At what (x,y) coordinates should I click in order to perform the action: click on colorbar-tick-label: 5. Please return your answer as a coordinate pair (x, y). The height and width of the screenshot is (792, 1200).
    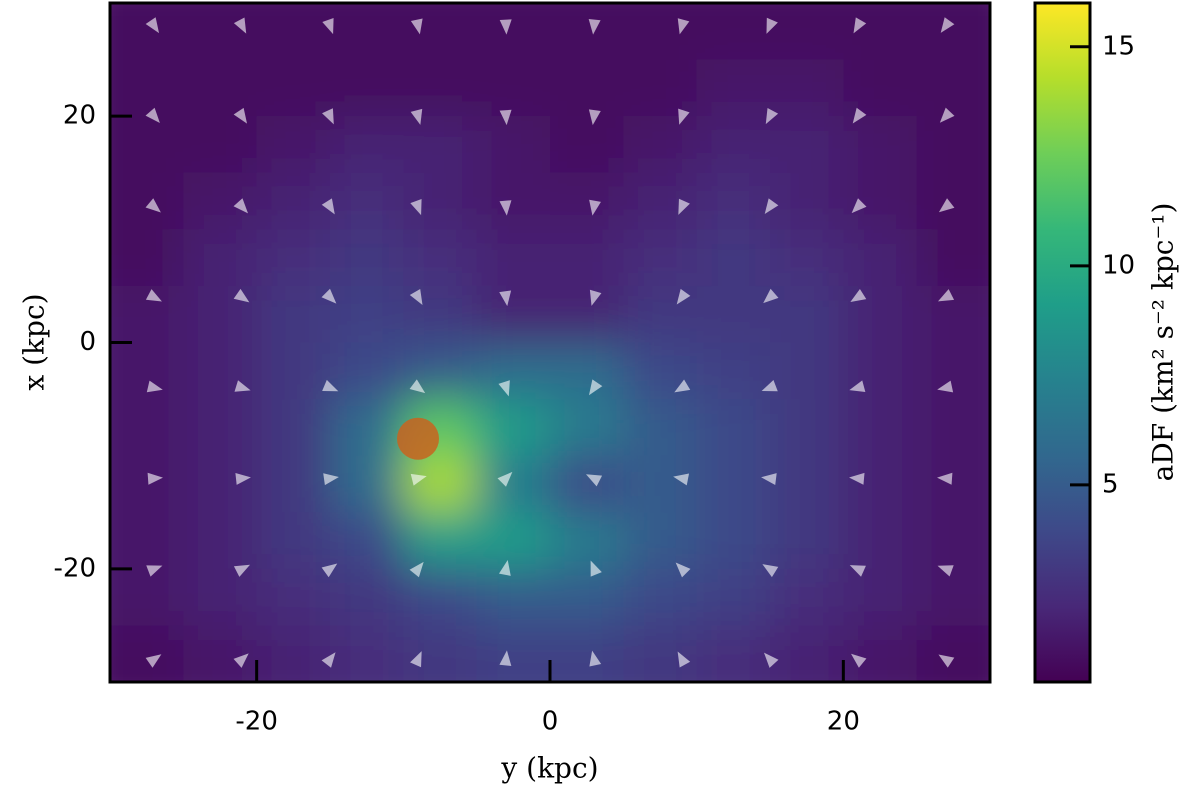
    Looking at the image, I should click on (1110, 484).